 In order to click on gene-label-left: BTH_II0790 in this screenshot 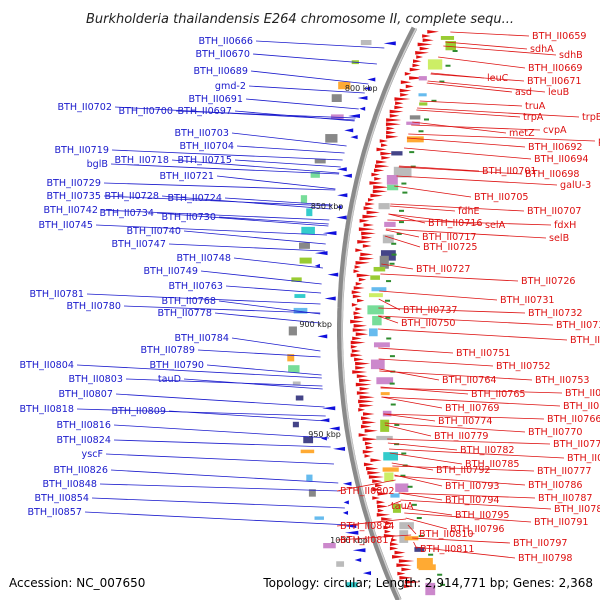, I will do `click(176, 365)`.